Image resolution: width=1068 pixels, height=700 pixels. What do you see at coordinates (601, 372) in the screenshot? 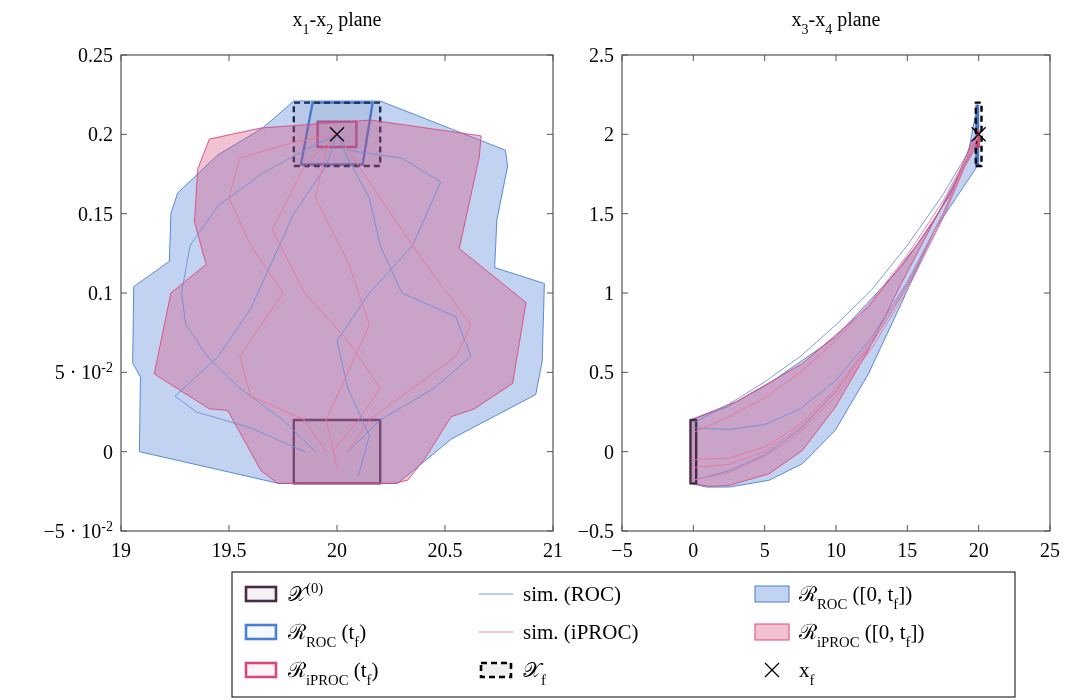
I see `y-tick-label: 0.5` at bounding box center [601, 372].